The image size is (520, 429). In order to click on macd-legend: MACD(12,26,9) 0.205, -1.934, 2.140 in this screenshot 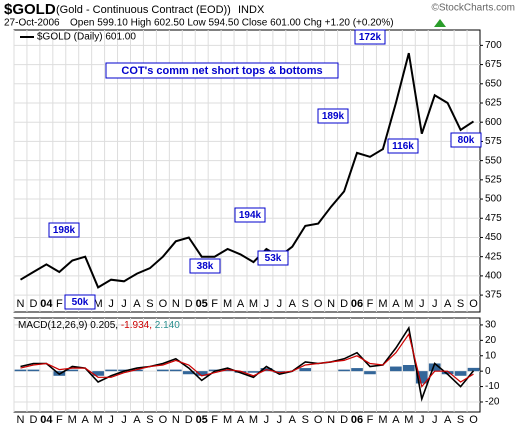, I will do `click(99, 325)`.